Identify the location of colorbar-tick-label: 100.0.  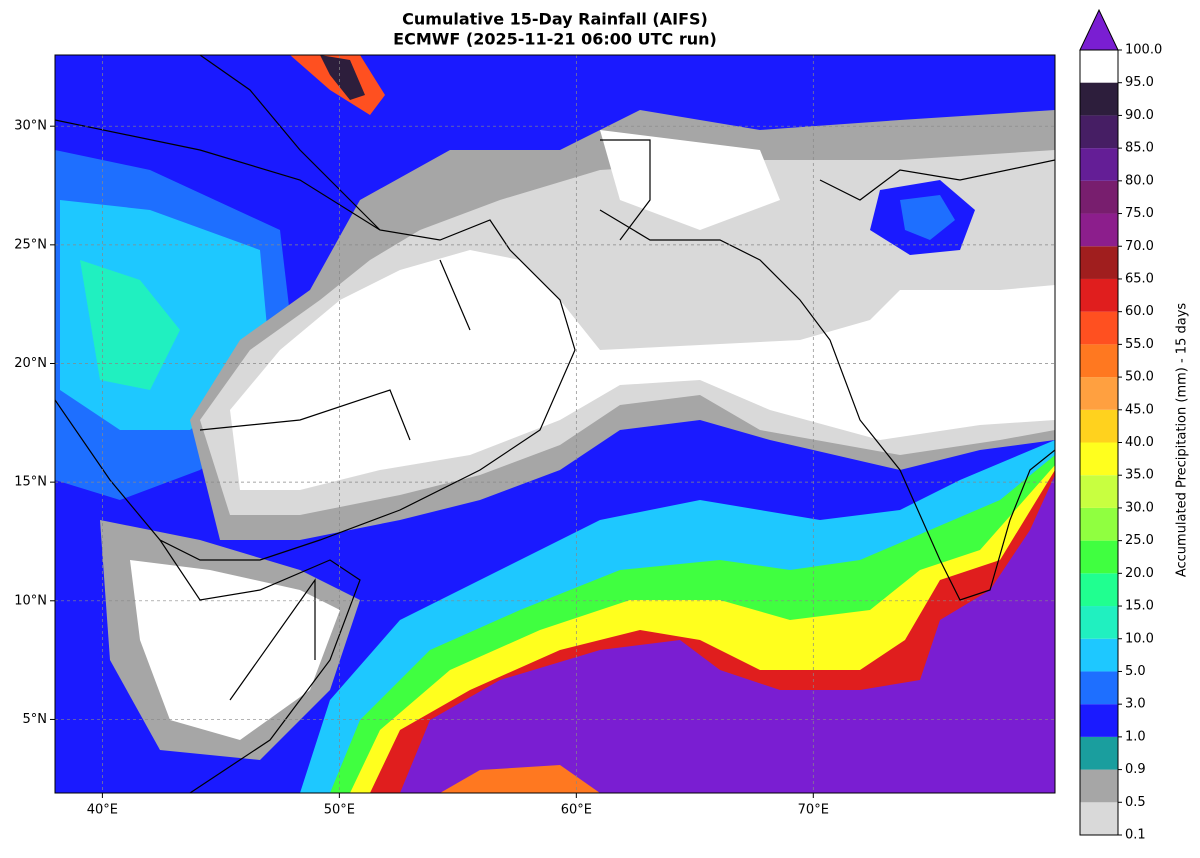
(1143, 50).